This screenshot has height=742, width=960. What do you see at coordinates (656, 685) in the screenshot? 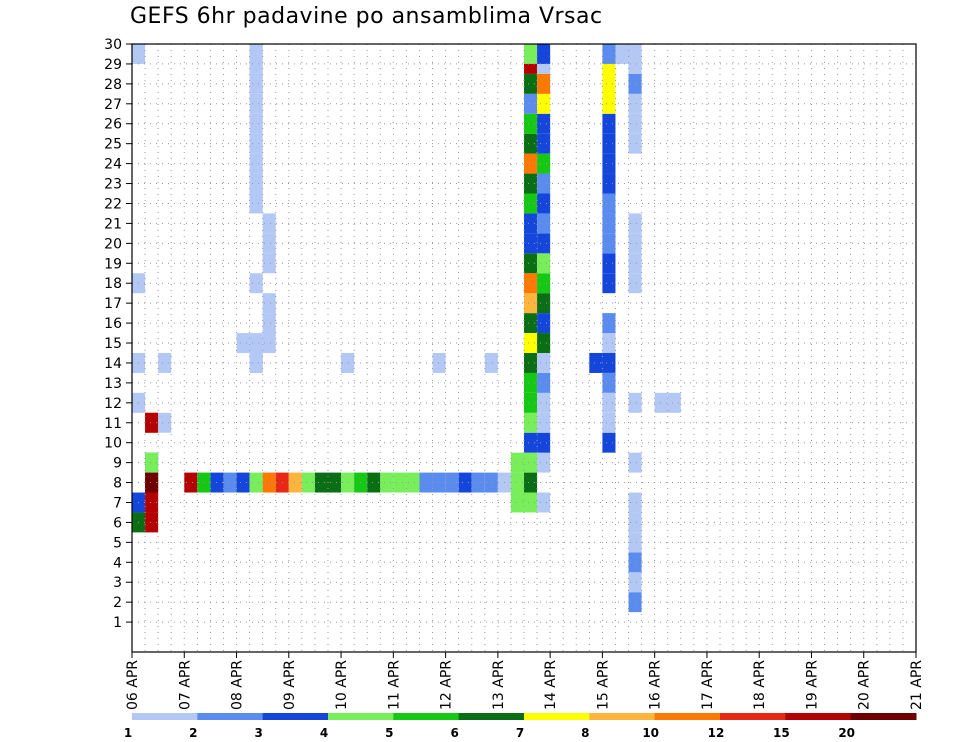
I see `x-tick-label: 16 APR` at bounding box center [656, 685].